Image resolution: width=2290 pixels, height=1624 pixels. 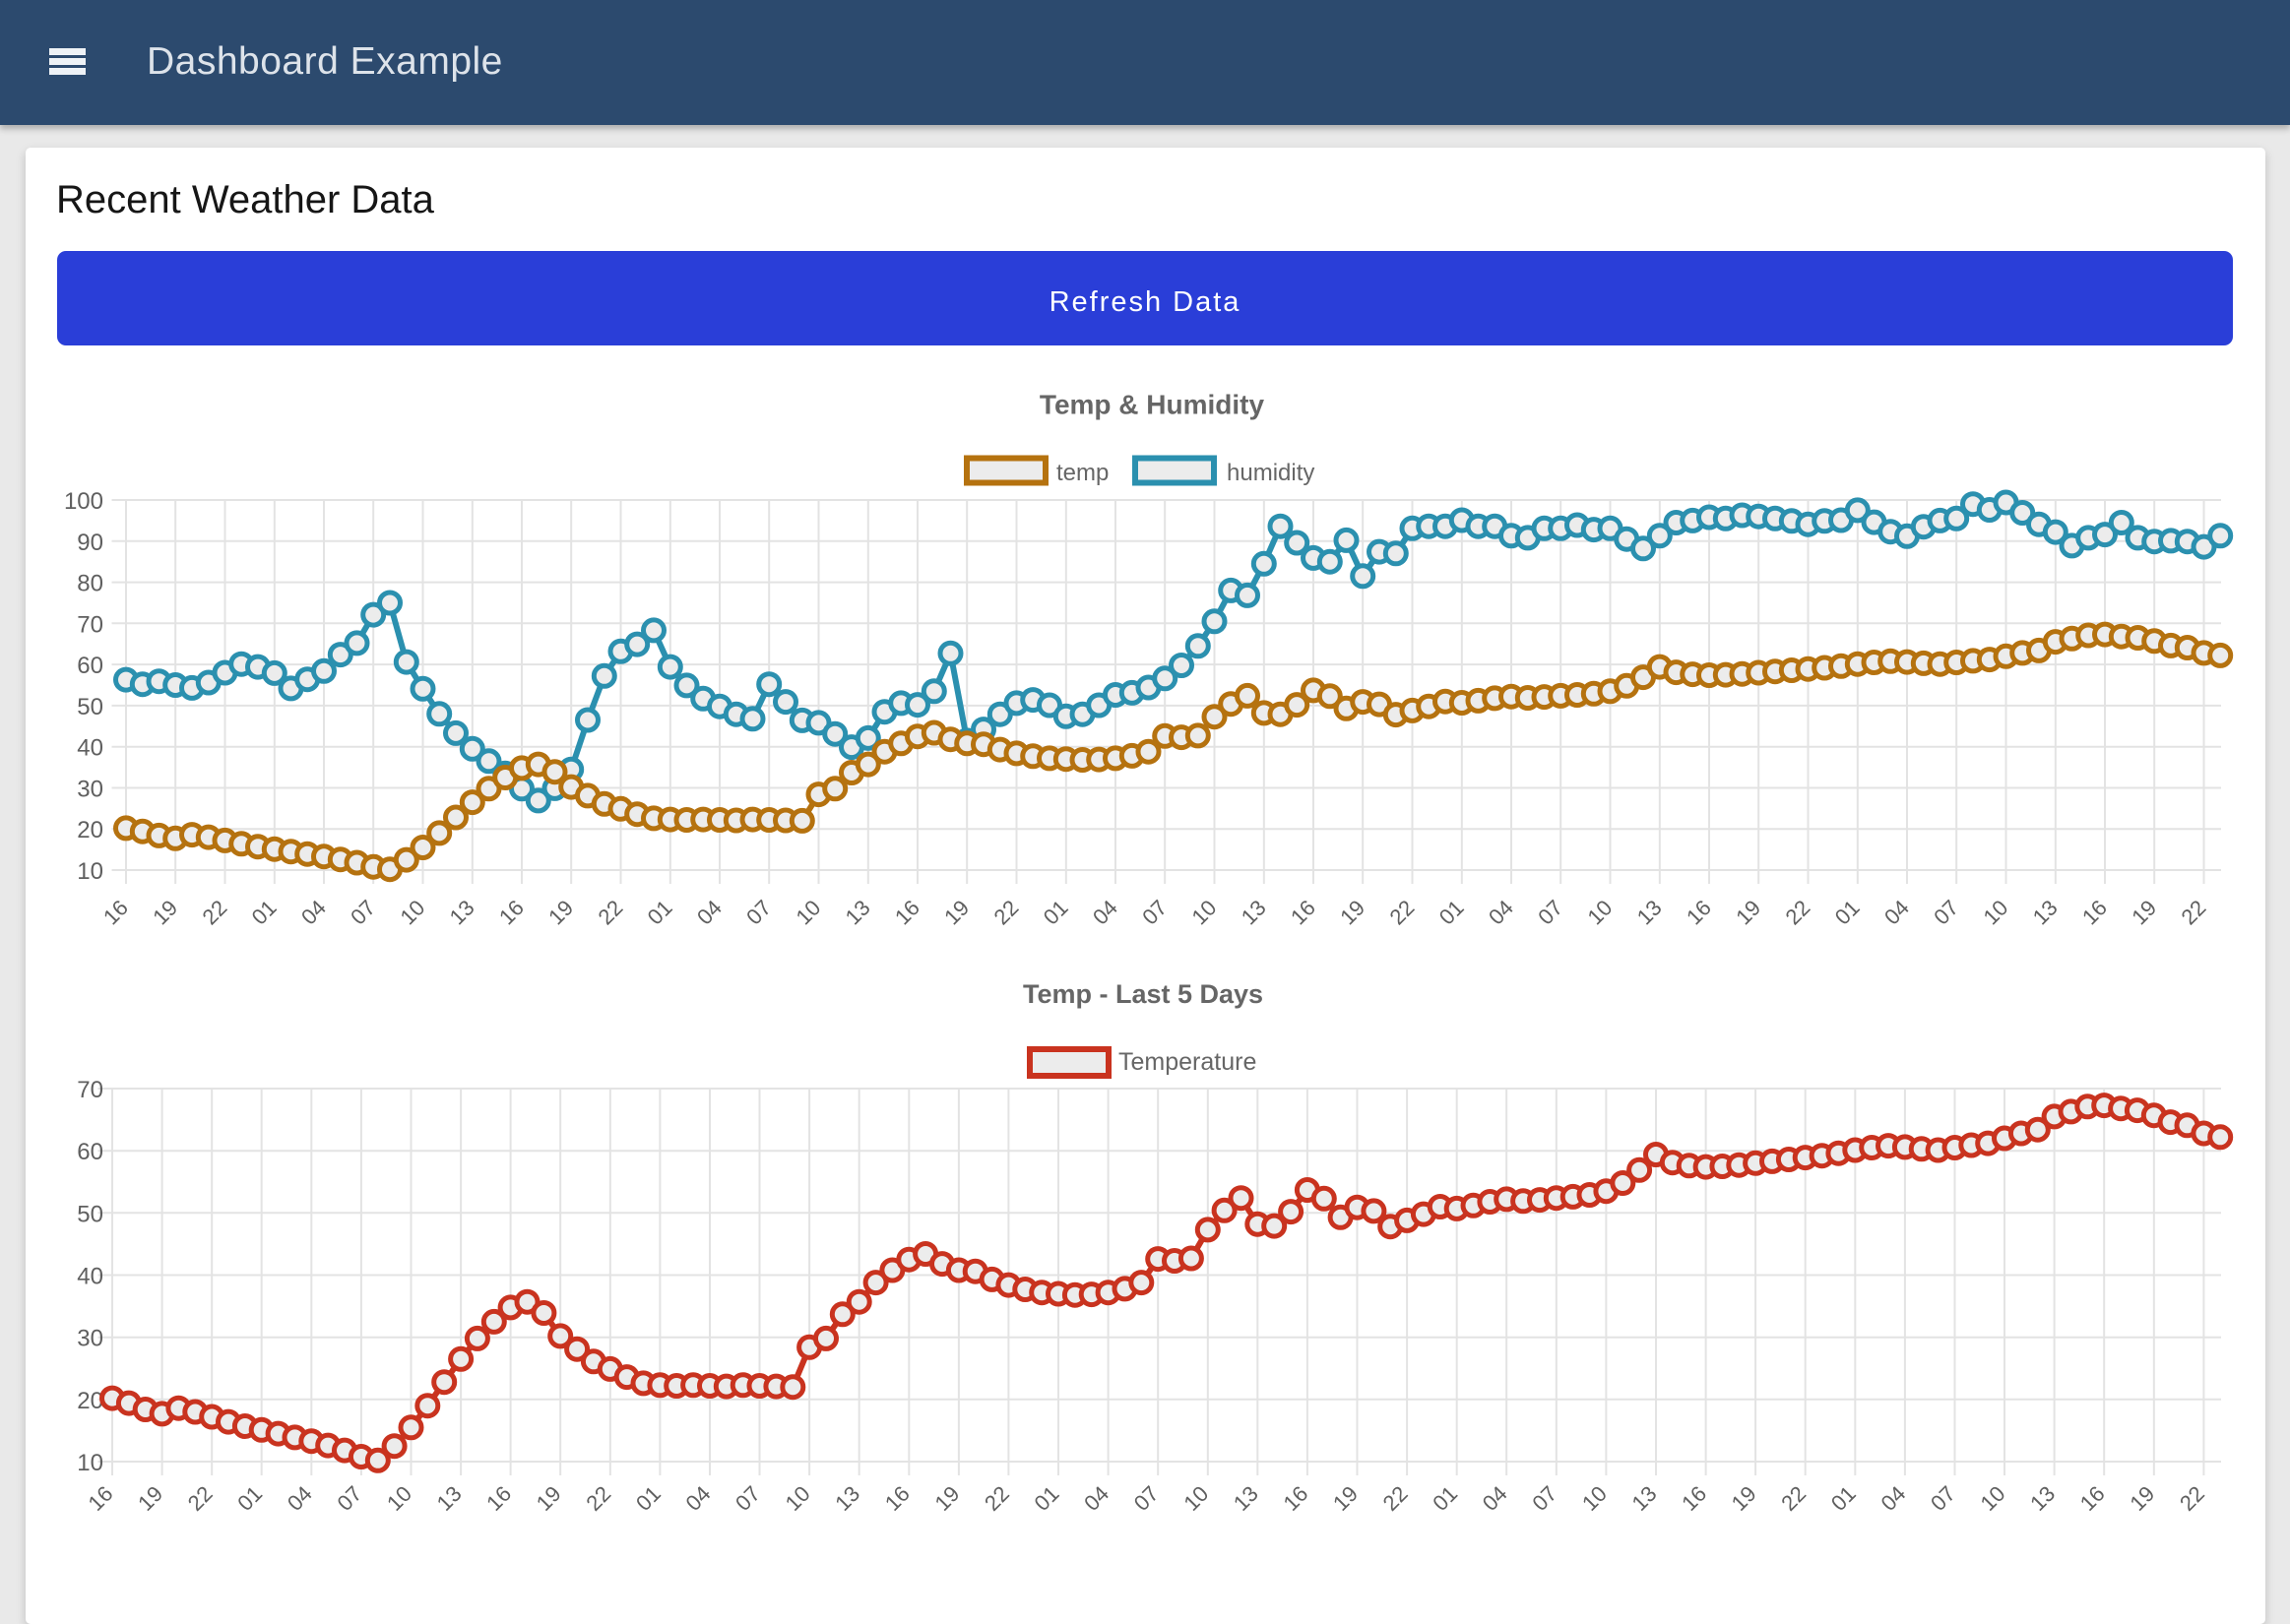 What do you see at coordinates (1187, 1062) in the screenshot?
I see `svg-text: Temperature` at bounding box center [1187, 1062].